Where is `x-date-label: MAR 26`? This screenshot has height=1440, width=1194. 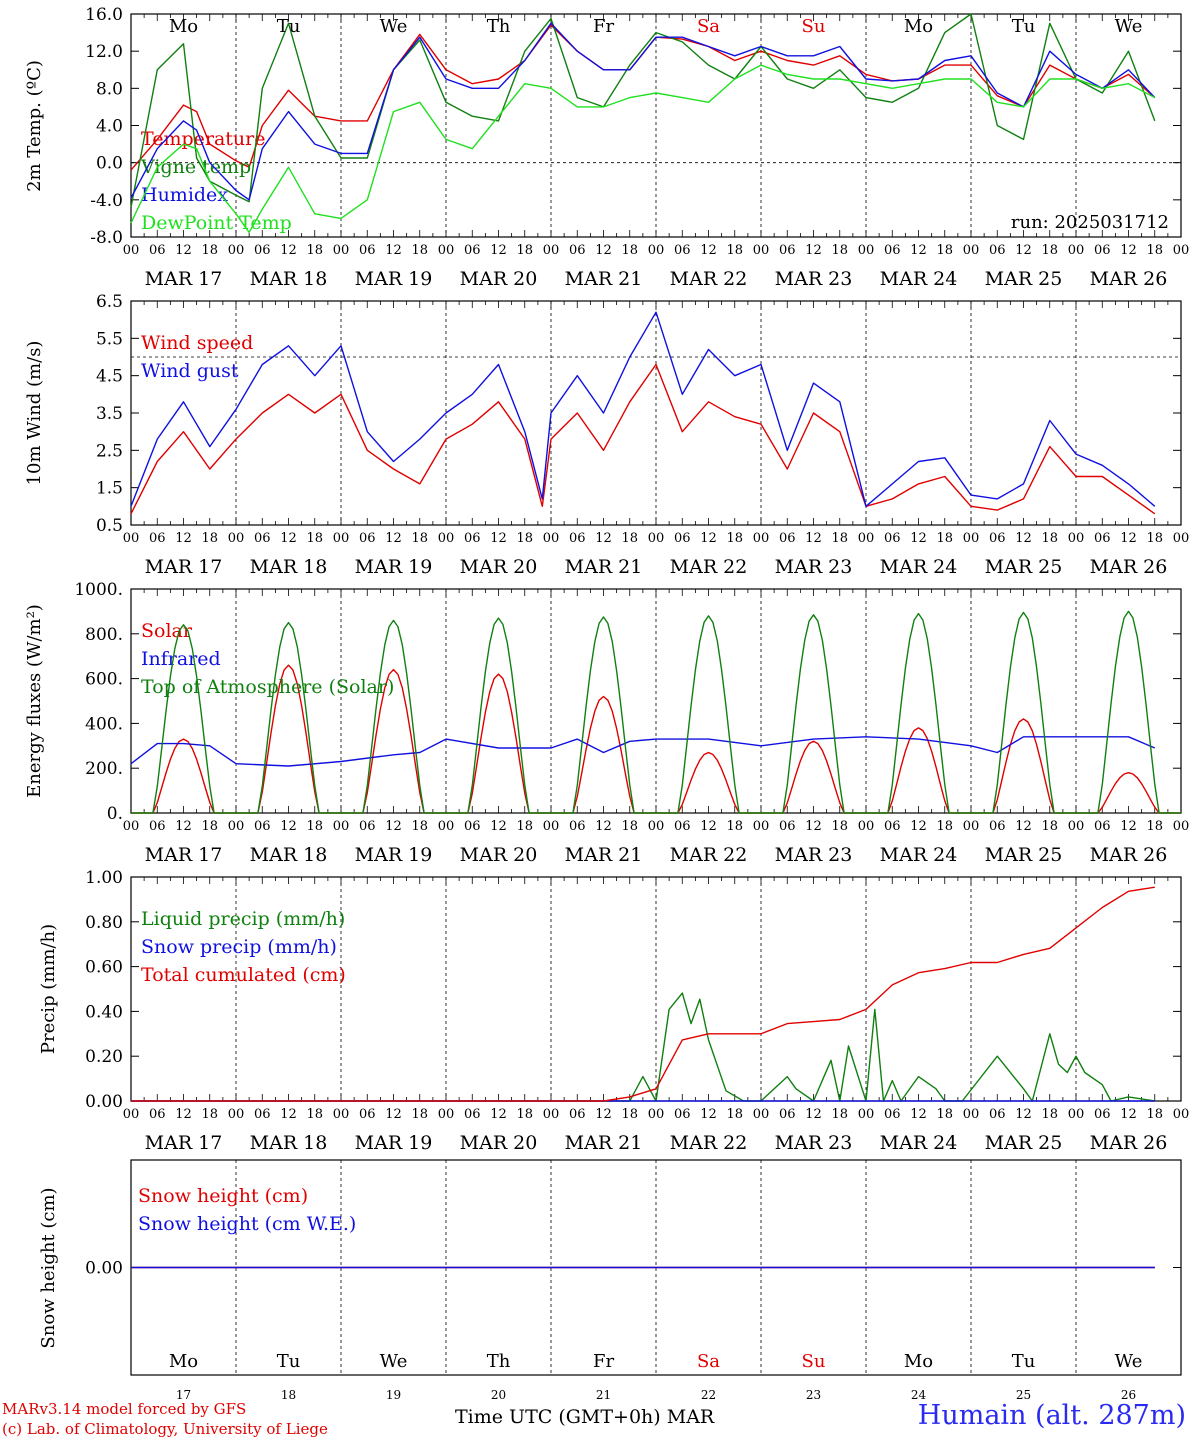 x-date-label: MAR 26 is located at coordinates (1129, 855).